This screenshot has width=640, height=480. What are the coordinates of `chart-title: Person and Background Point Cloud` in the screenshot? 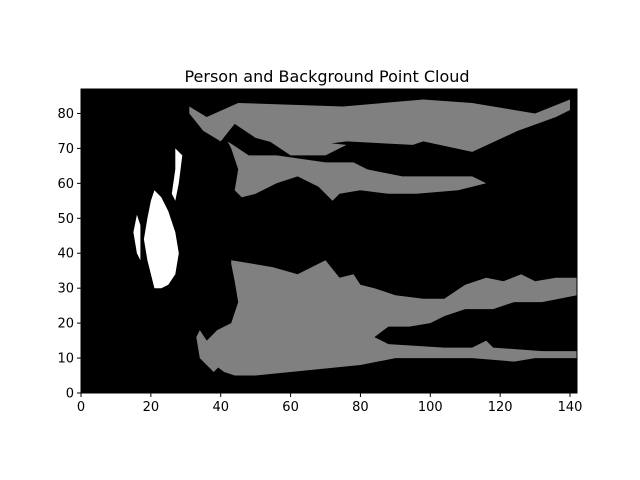 It's located at (326, 76).